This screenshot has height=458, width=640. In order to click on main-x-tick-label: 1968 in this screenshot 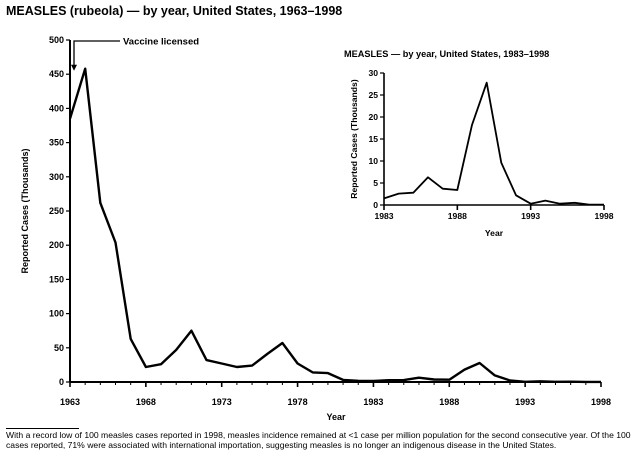, I will do `click(146, 402)`.